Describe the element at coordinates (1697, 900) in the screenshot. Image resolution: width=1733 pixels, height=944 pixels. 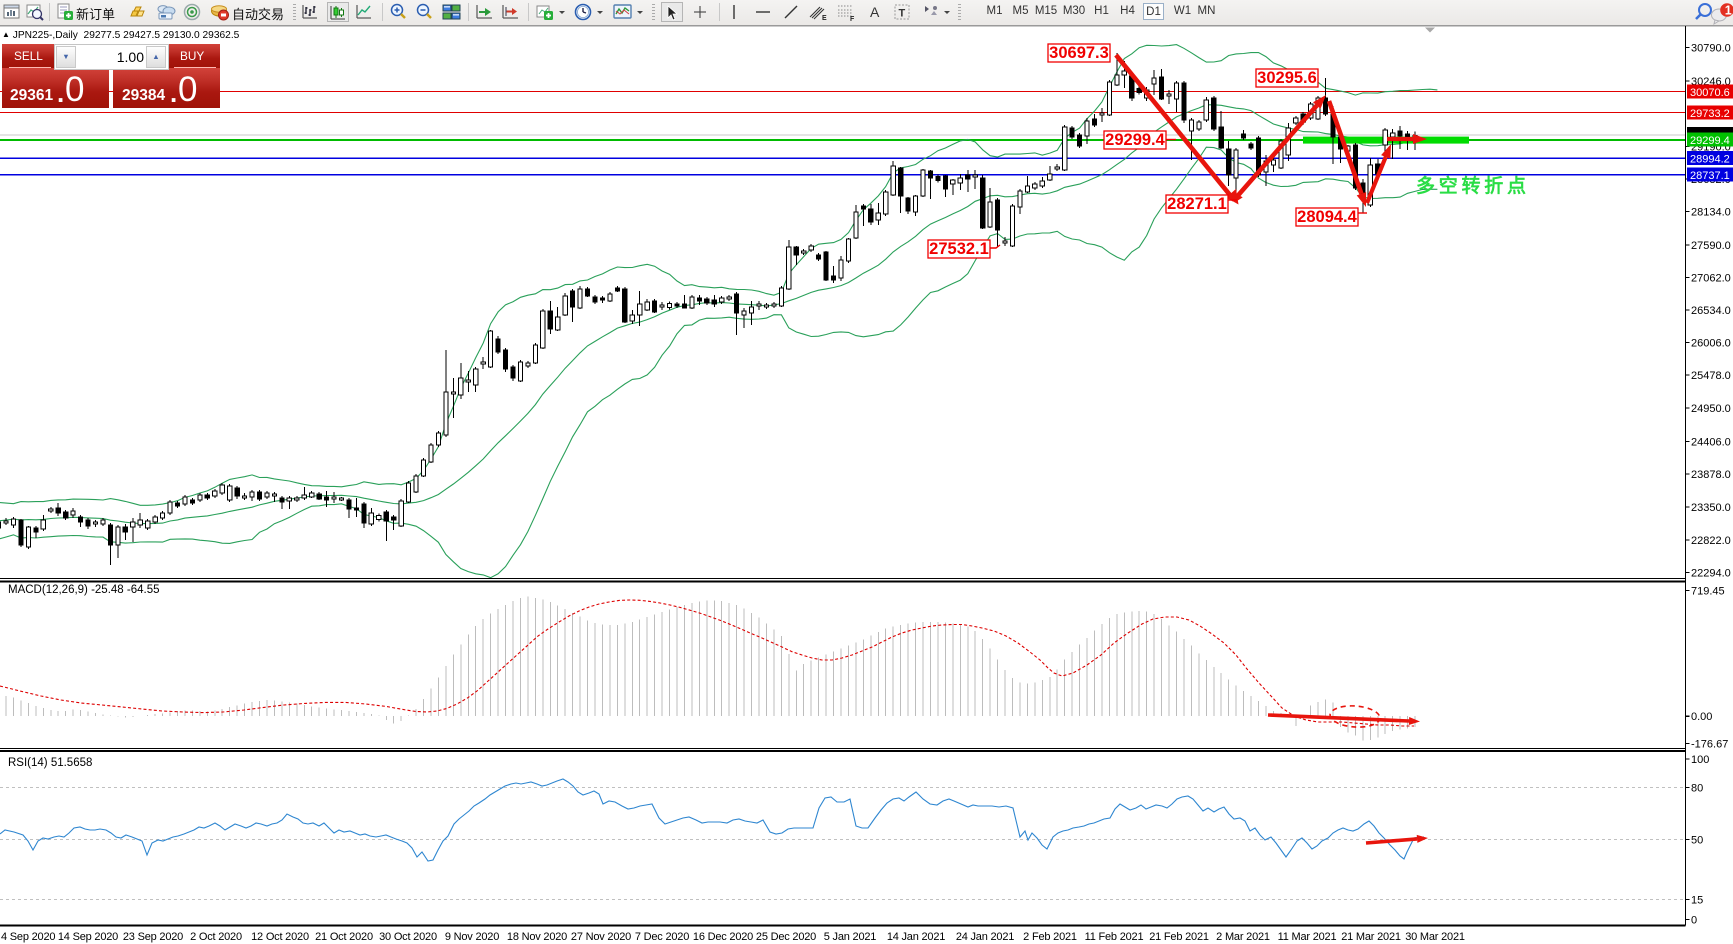
I see `svg-text: 15` at that location.